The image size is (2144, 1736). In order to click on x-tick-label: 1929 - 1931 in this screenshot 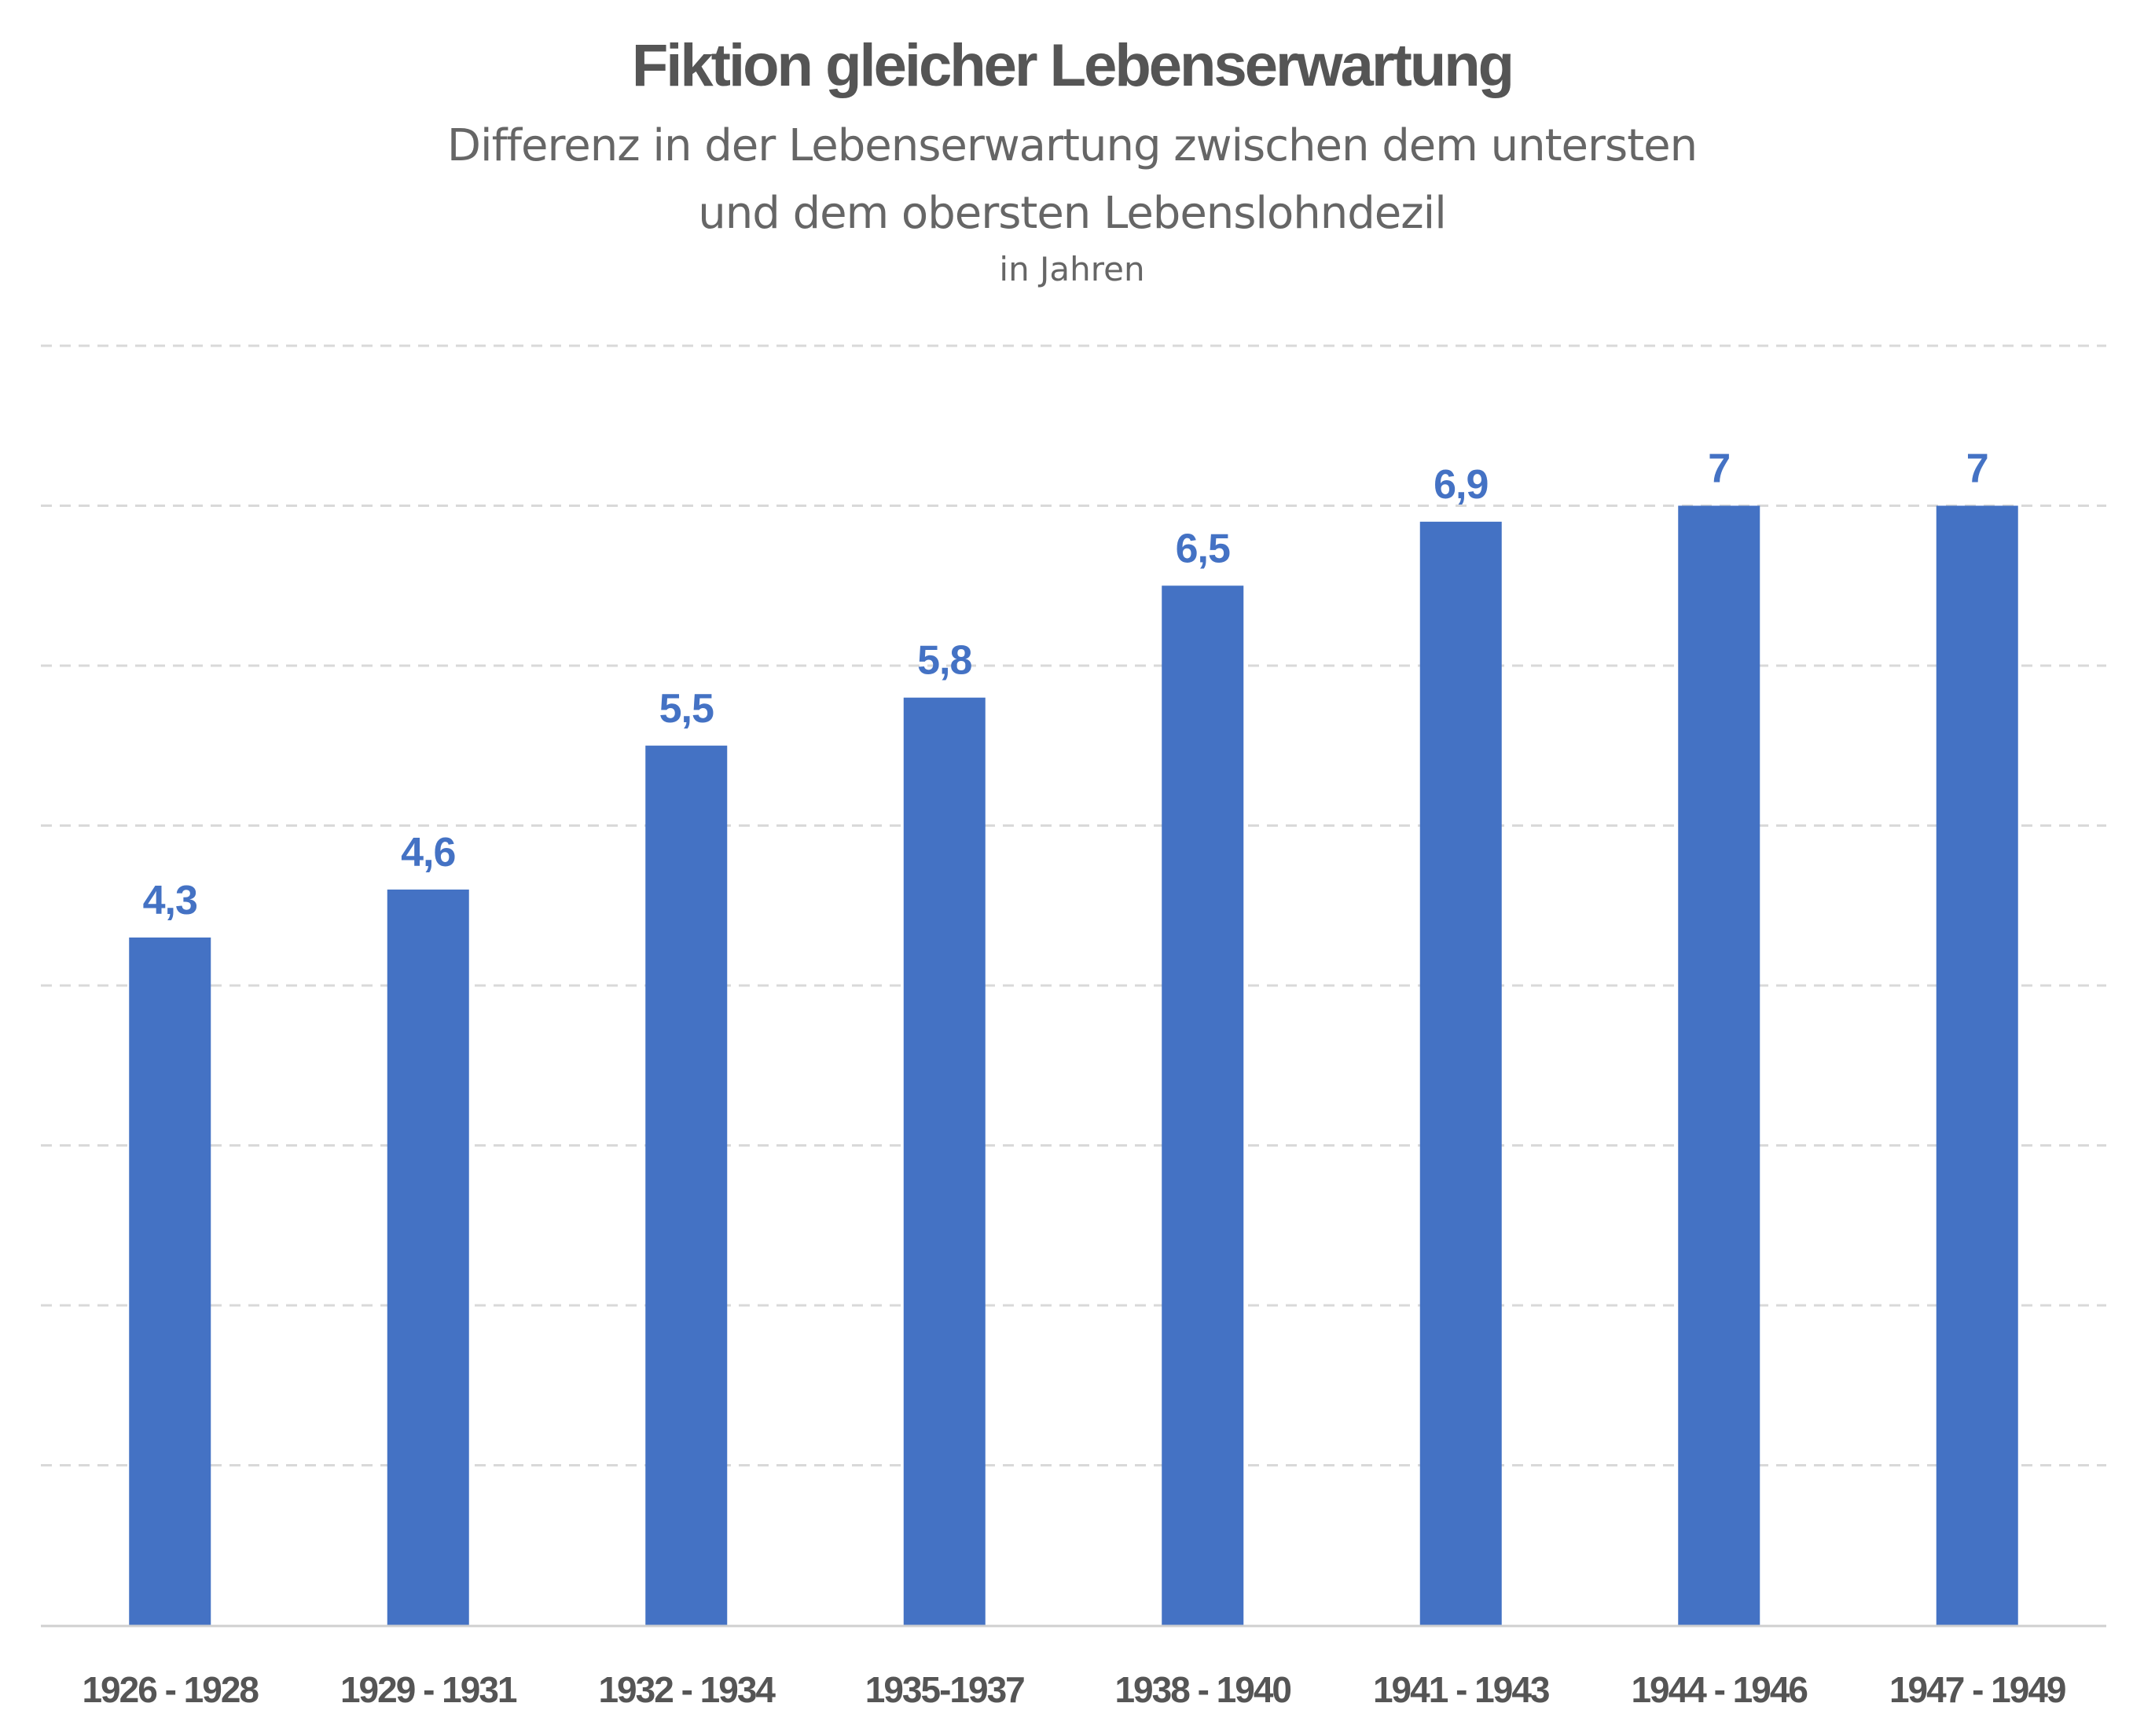, I will do `click(428, 1690)`.